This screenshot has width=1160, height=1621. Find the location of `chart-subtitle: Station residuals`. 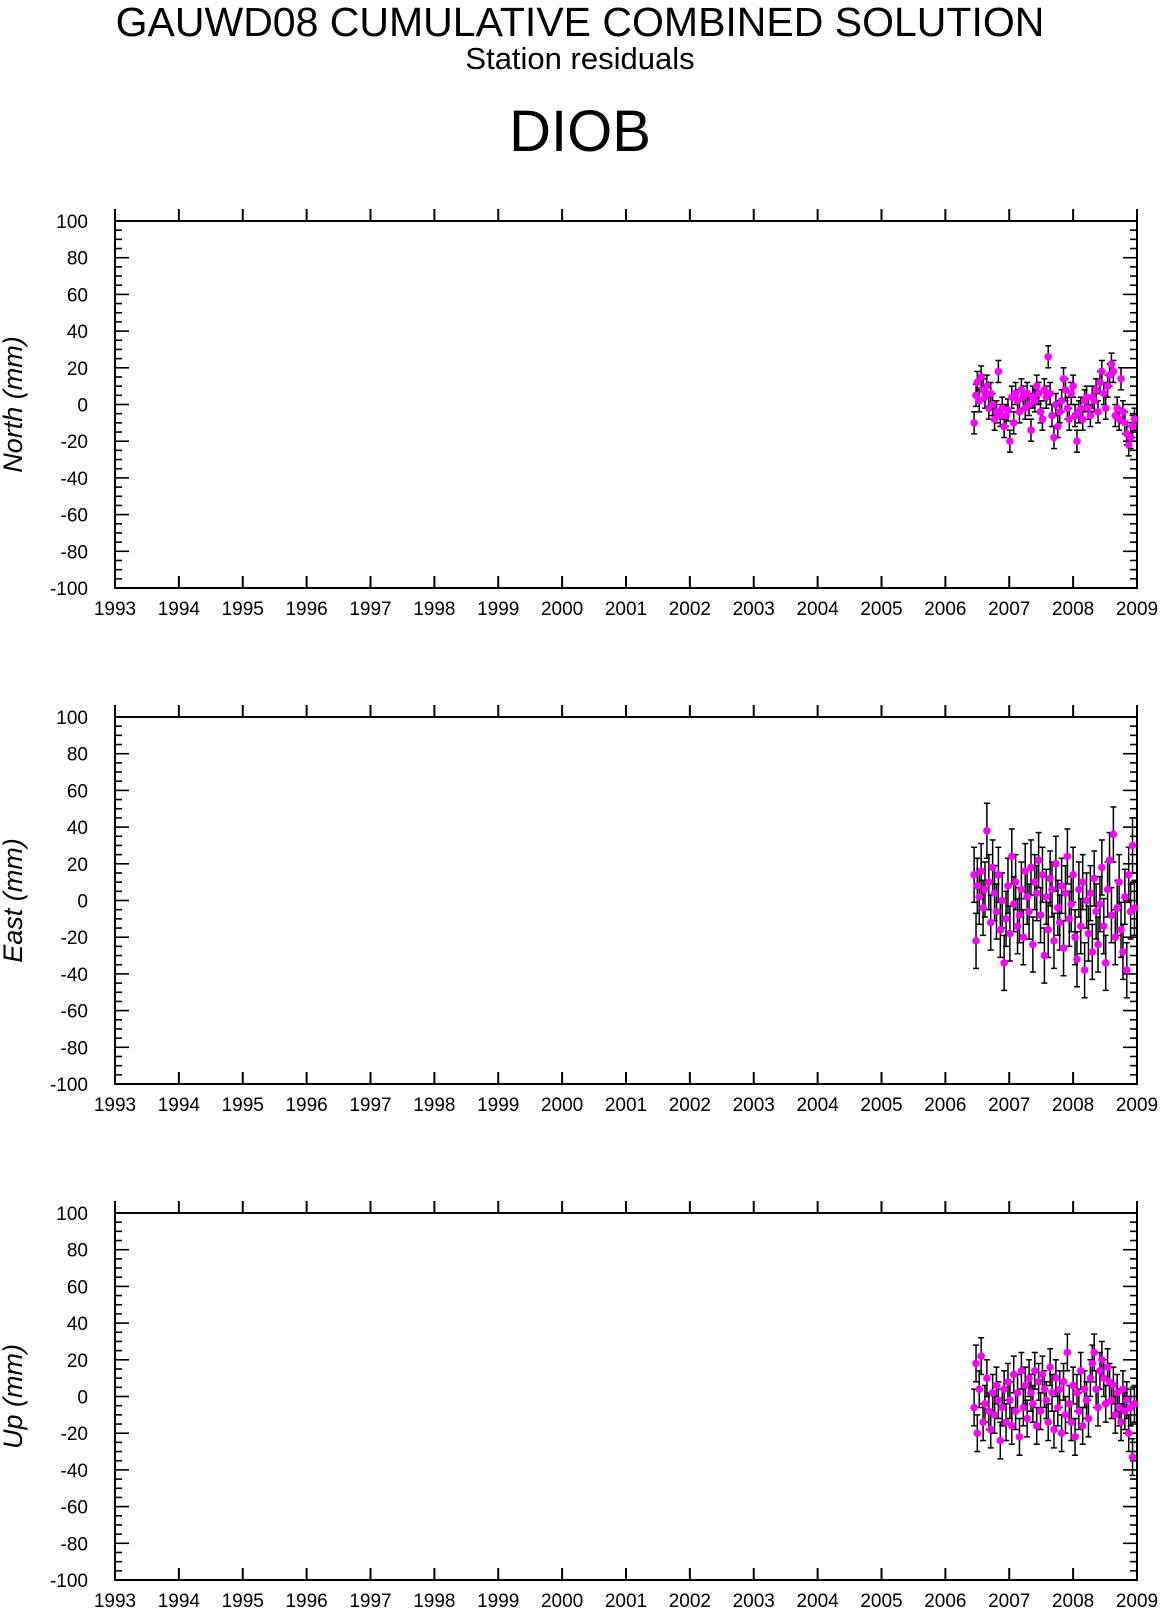

chart-subtitle: Station residuals is located at coordinates (580, 58).